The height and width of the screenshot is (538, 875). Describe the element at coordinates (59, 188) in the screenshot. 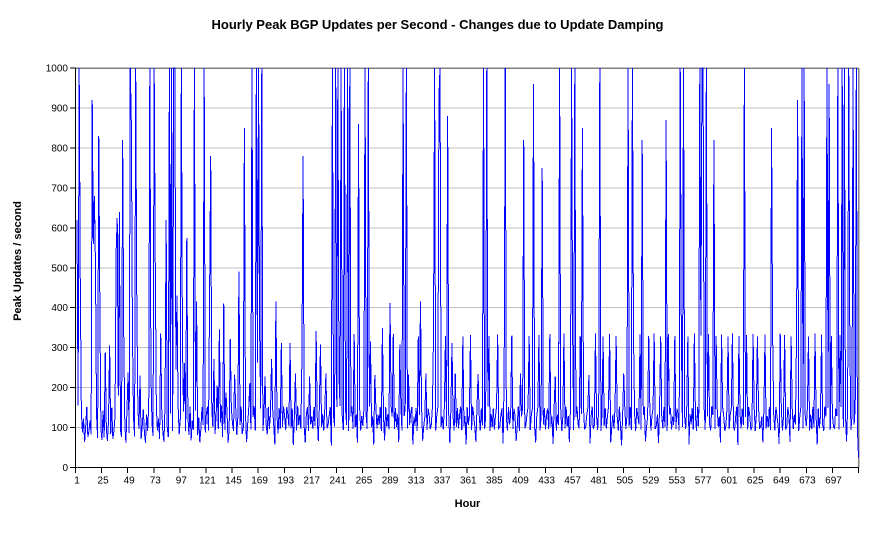

I see `y-tick-label: 700` at that location.